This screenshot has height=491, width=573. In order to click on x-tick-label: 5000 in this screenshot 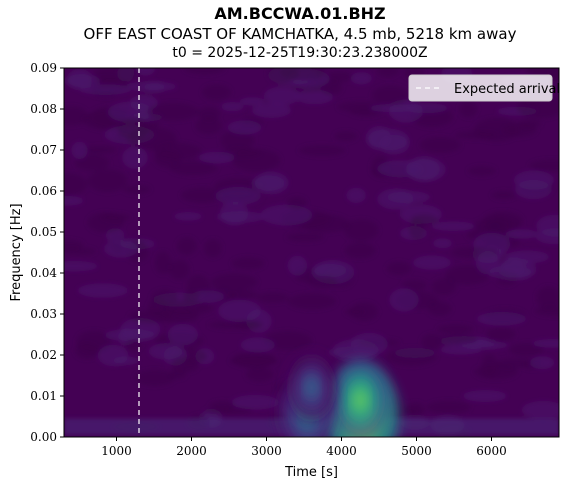, I will do `click(416, 451)`.